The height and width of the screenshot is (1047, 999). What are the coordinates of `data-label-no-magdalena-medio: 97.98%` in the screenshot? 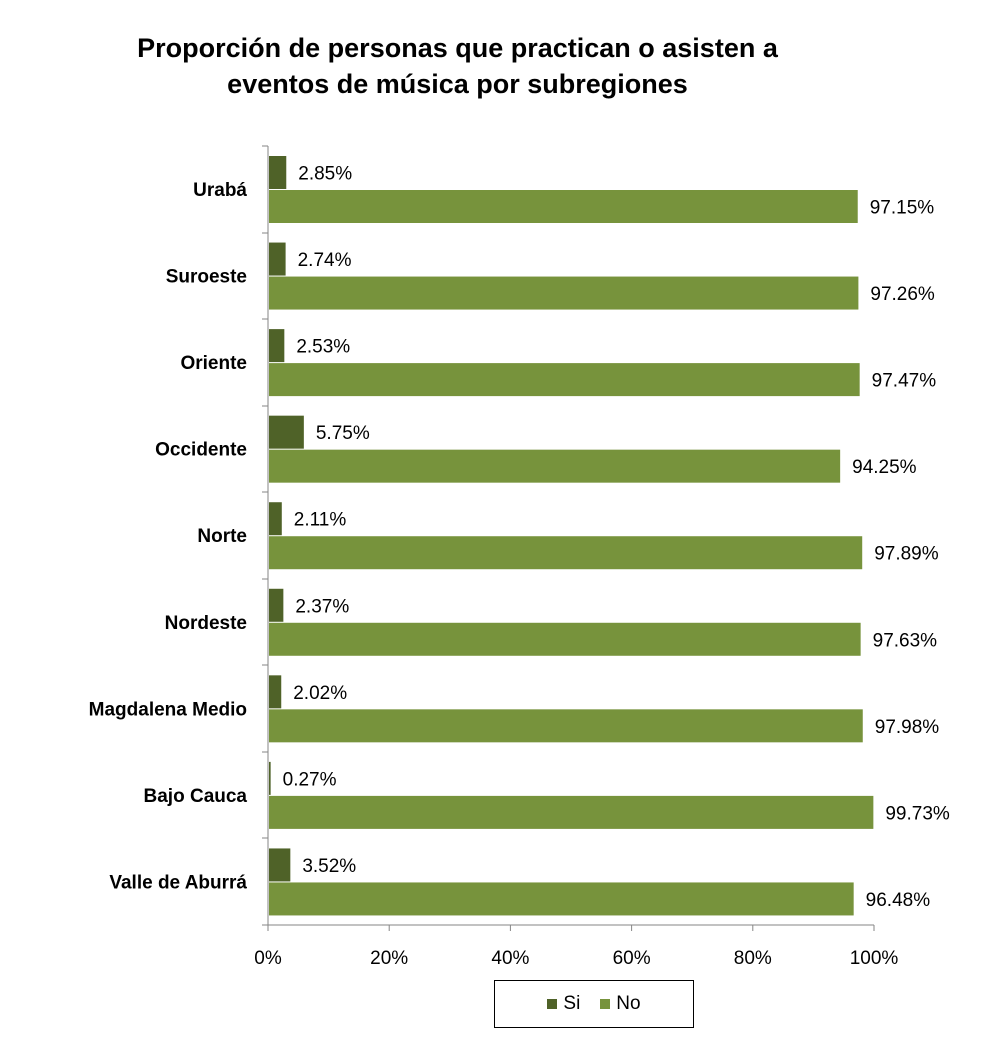 It's located at (907, 727).